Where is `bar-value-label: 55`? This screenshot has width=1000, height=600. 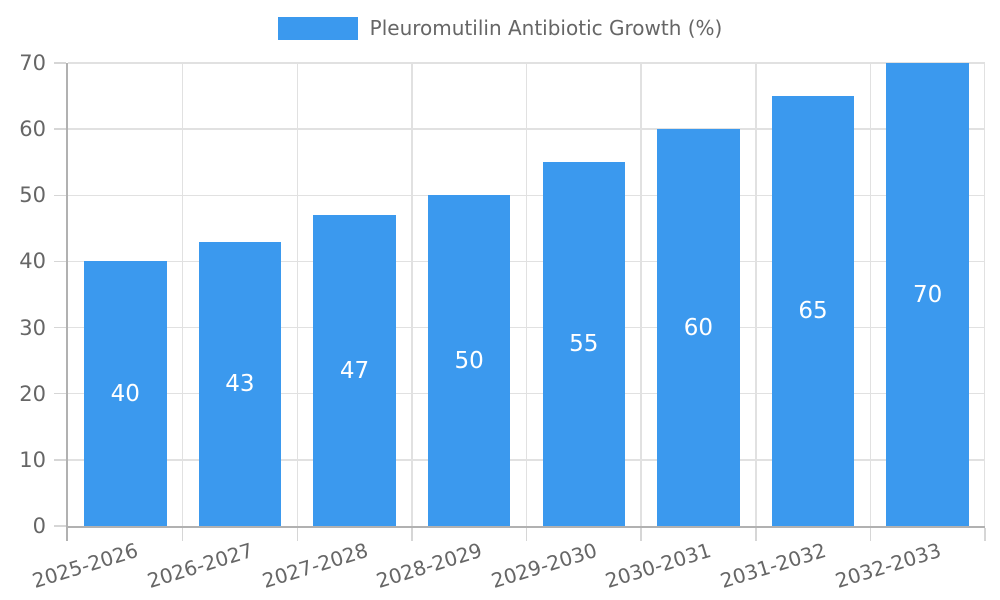 bar-value-label: 55 is located at coordinates (584, 344).